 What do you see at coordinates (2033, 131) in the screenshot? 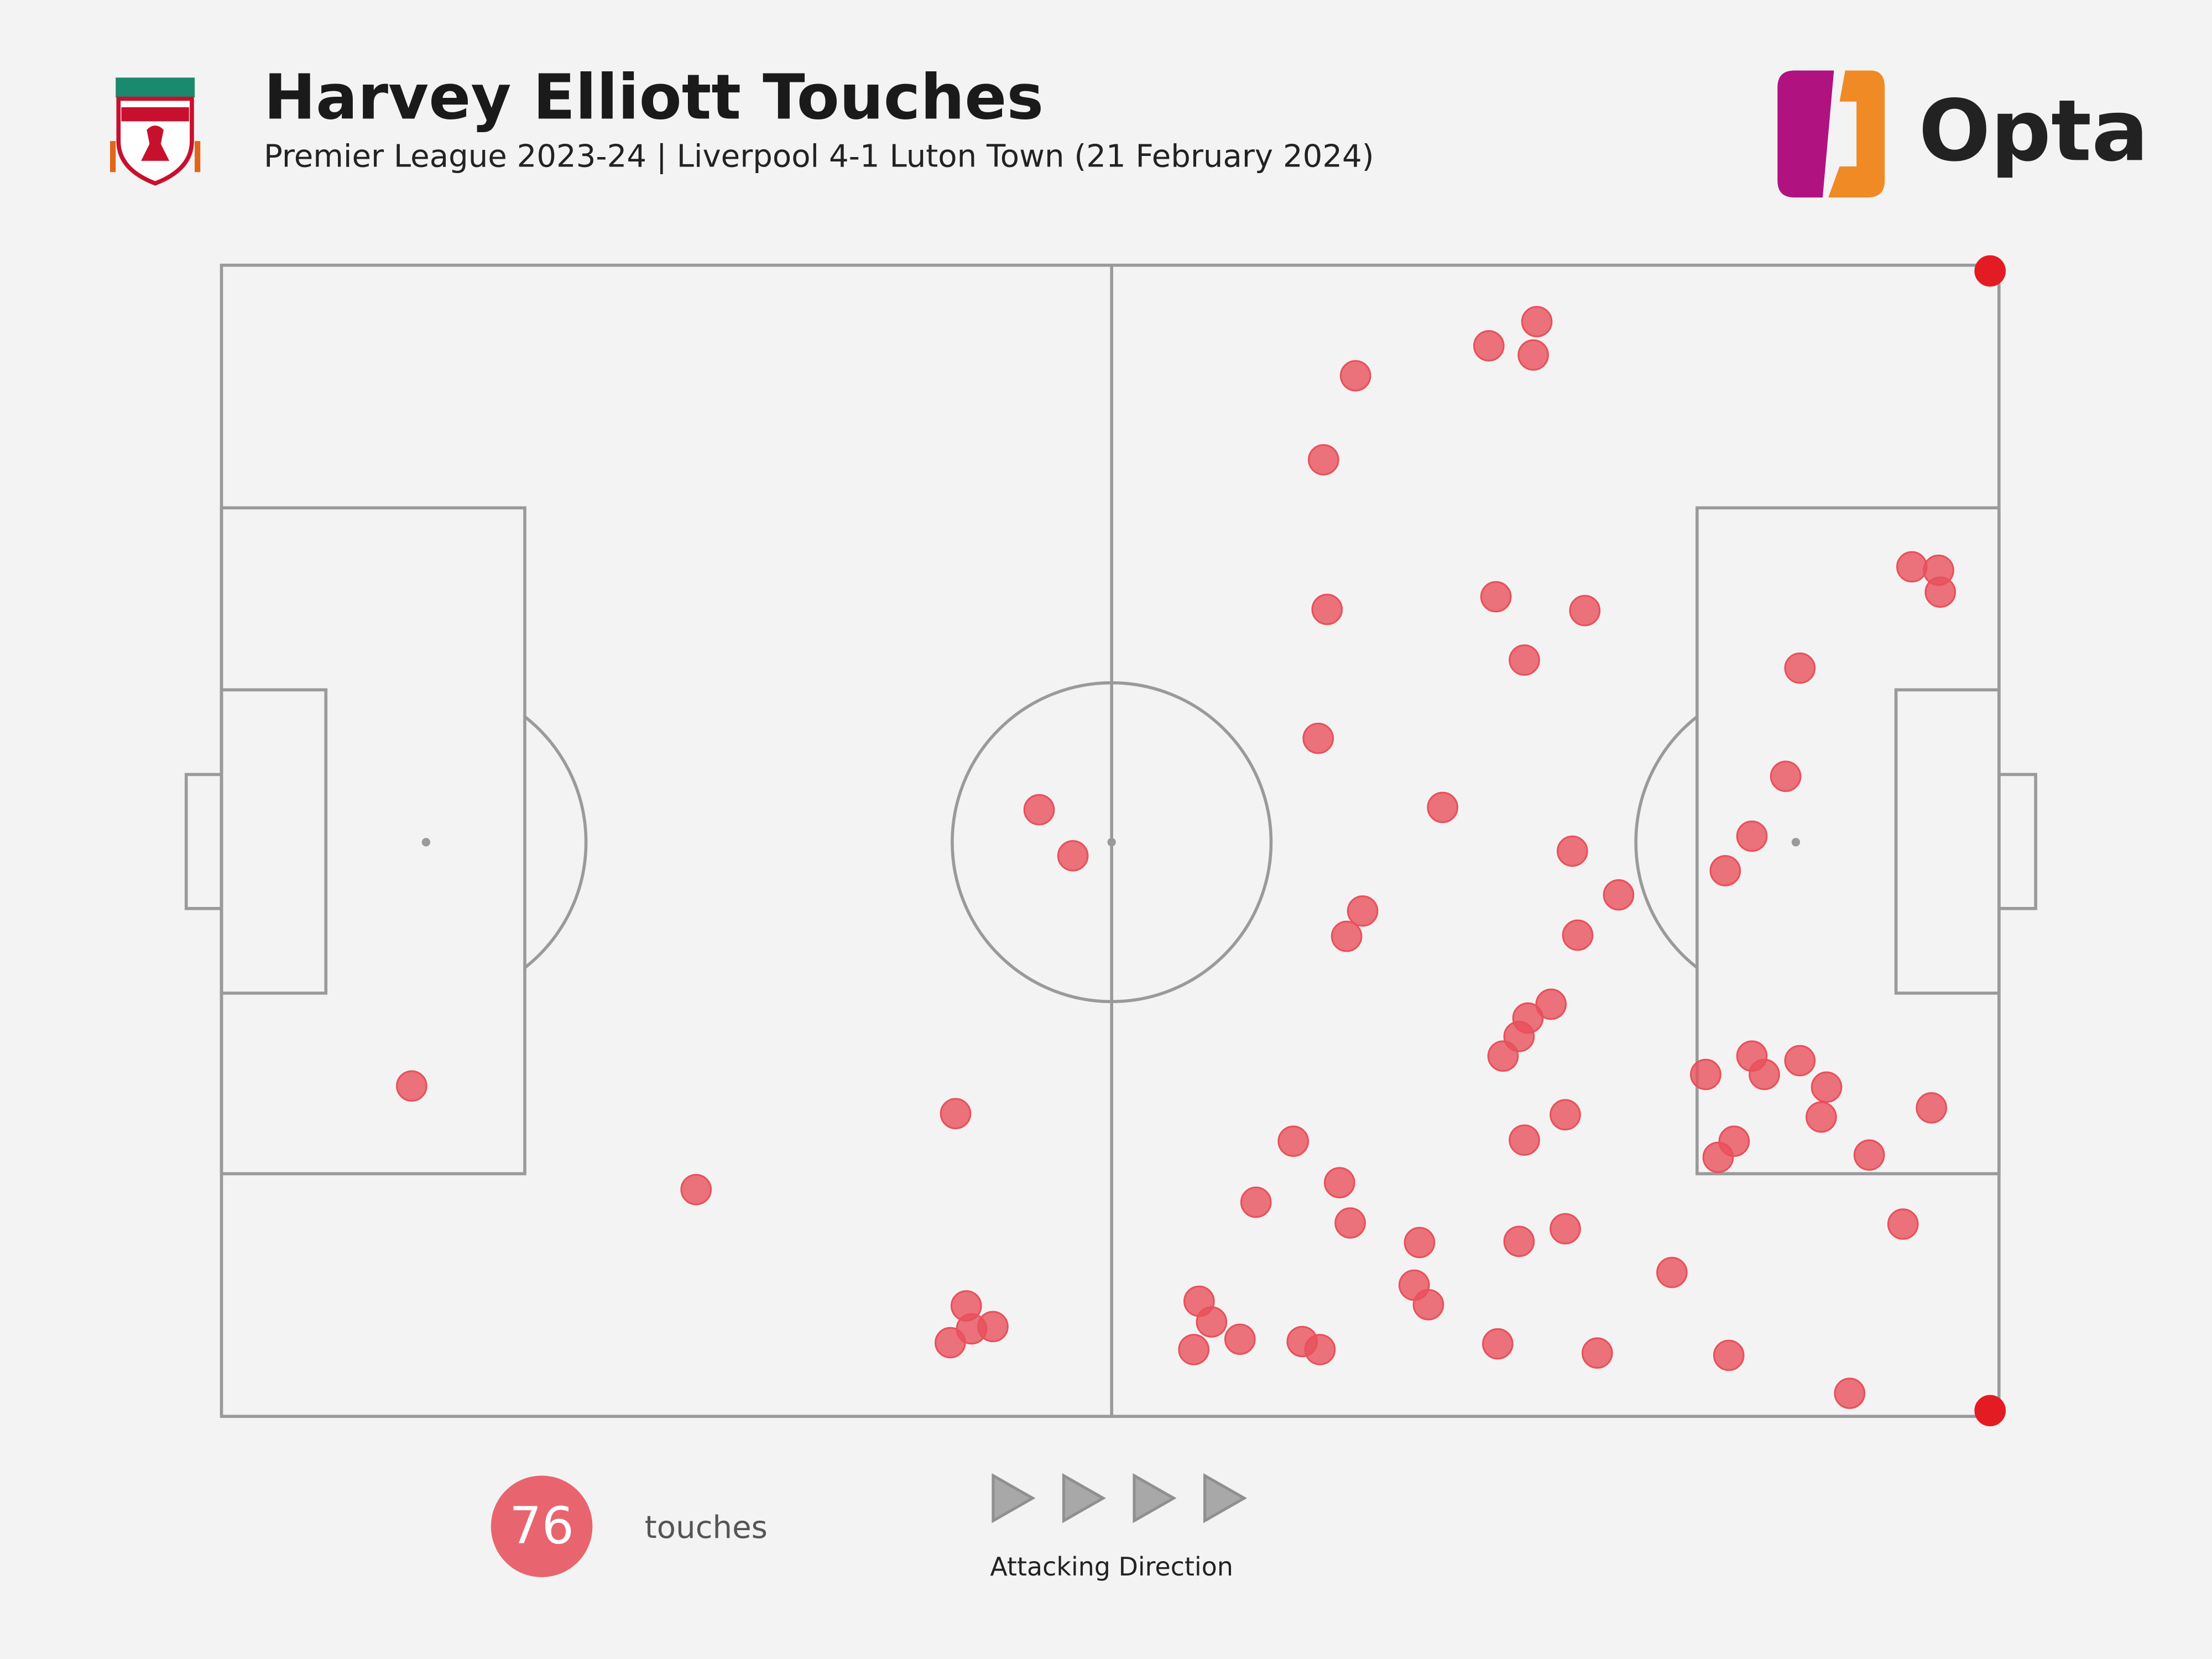
I see `brand-name: Opta` at bounding box center [2033, 131].